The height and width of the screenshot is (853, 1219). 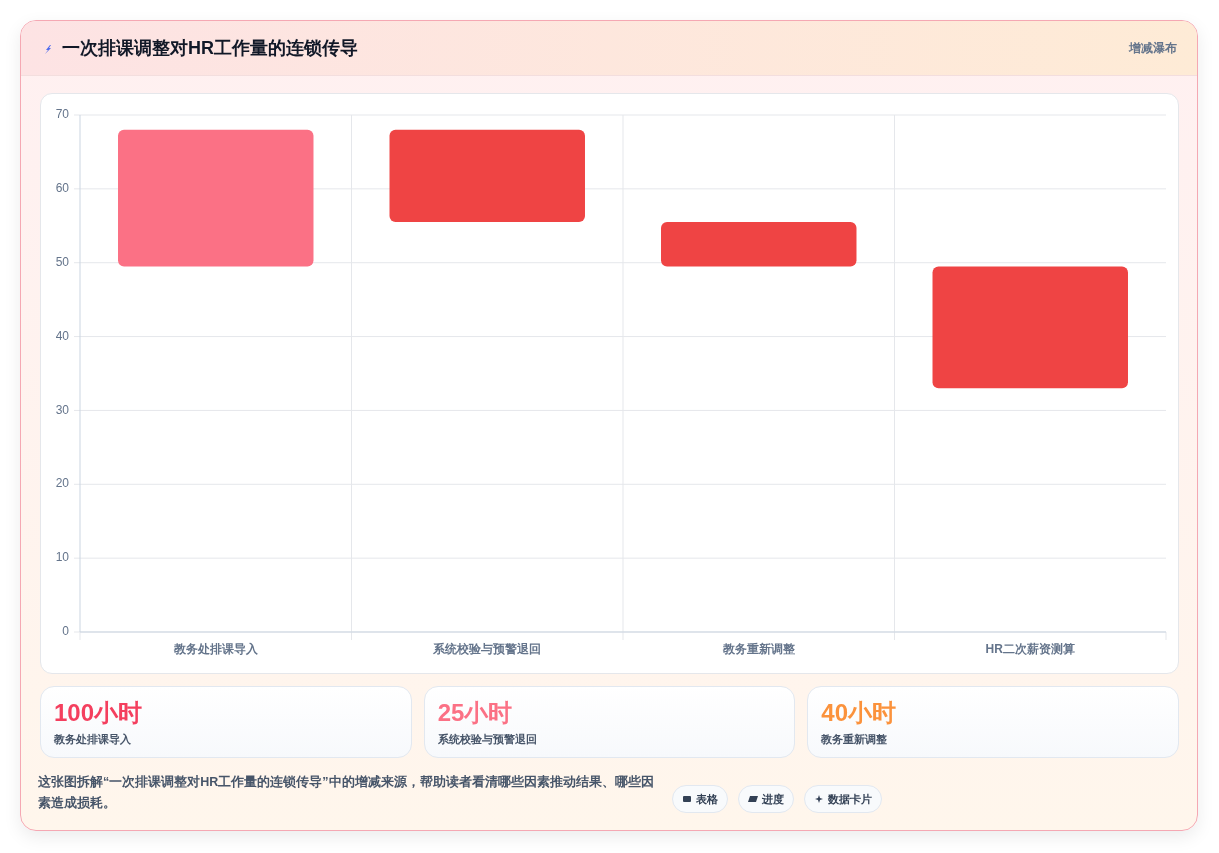 I want to click on chart-subtitle: 增减瀑布, so click(x=1153, y=48).